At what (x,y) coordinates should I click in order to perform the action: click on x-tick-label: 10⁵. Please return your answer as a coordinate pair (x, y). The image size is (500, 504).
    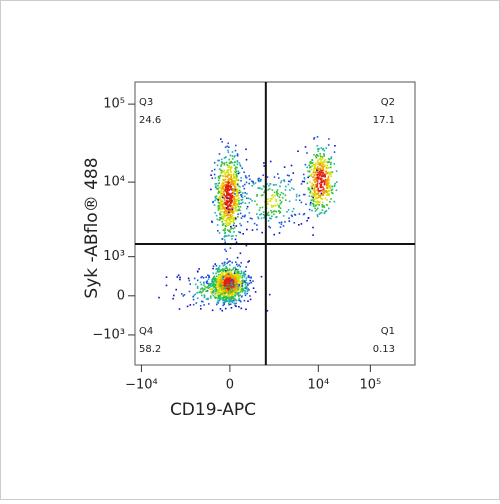
    Looking at the image, I should click on (370, 385).